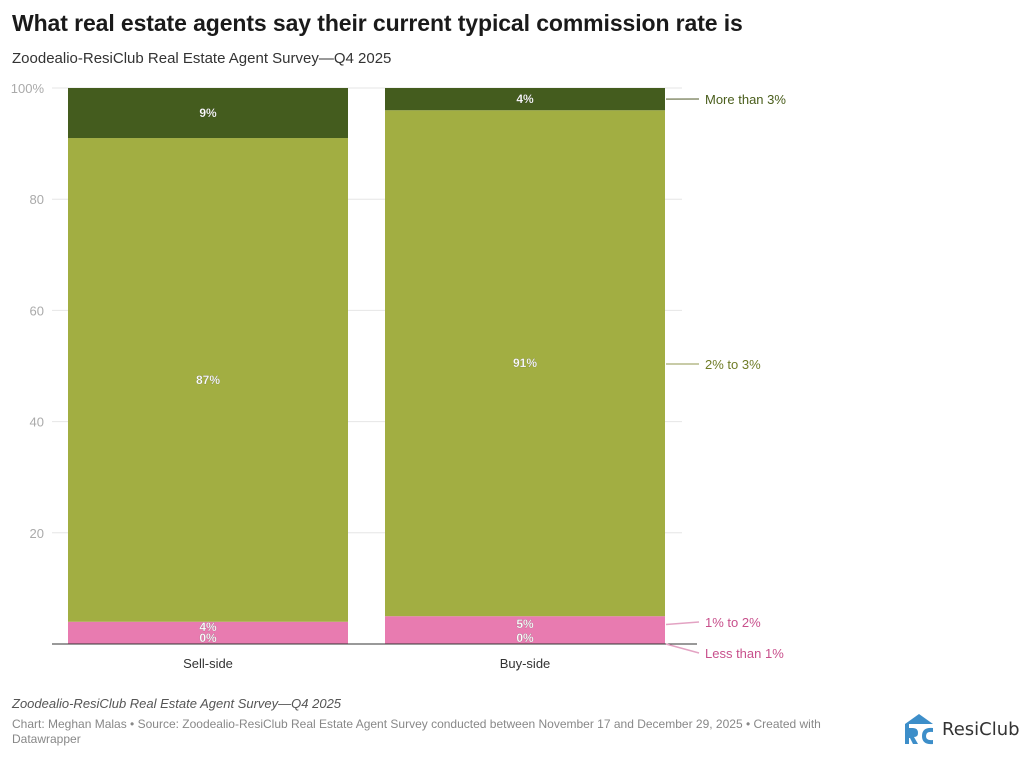 This screenshot has width=1024, height=758. Describe the element at coordinates (28, 88) in the screenshot. I see `y-tick-label: 100%` at that location.